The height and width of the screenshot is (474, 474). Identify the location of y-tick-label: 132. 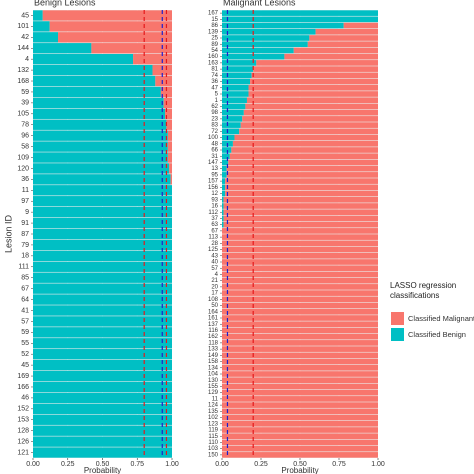
(23, 70).